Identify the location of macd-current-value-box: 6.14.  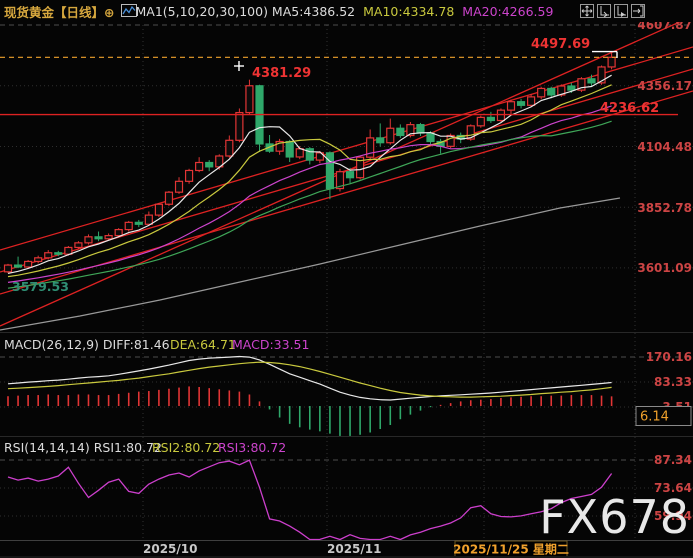
(663, 416).